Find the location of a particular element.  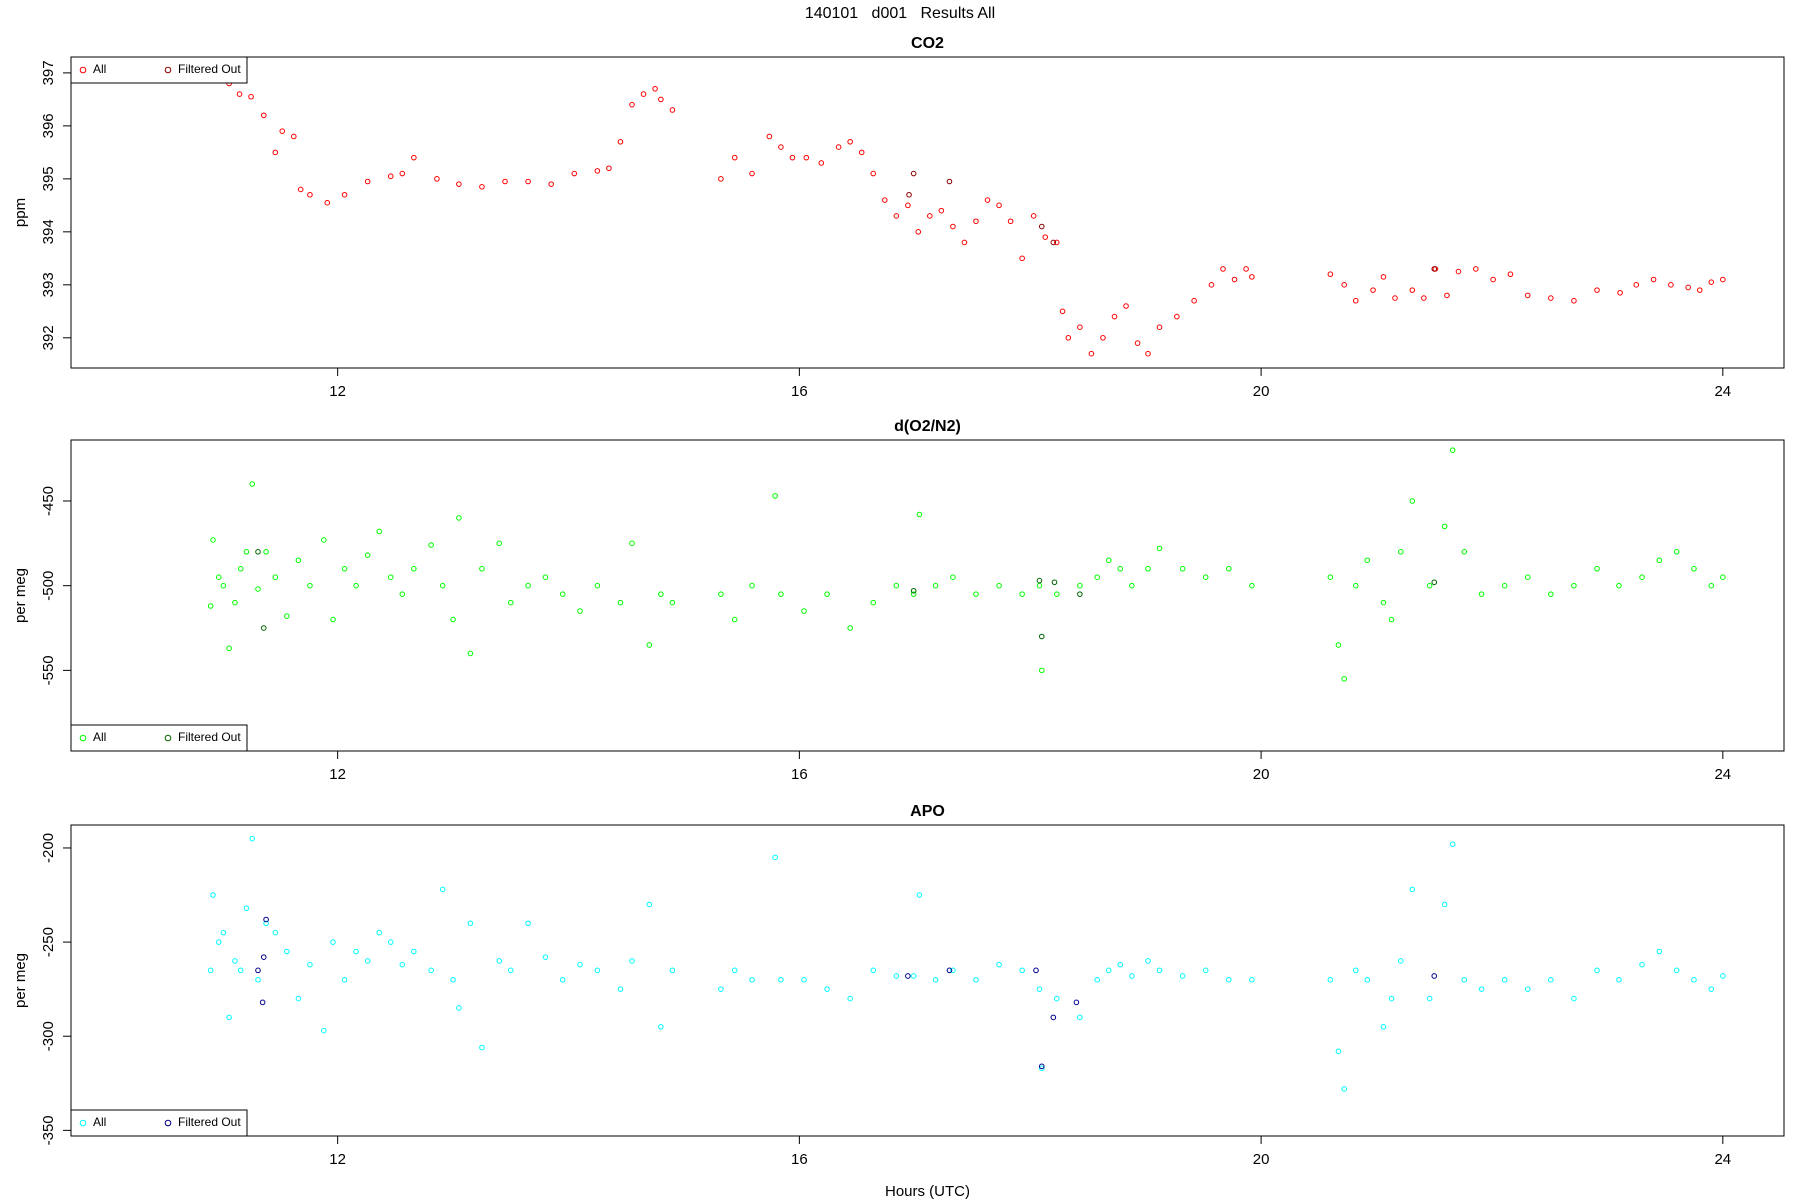

x-tick-label: 24 is located at coordinates (1722, 1159).